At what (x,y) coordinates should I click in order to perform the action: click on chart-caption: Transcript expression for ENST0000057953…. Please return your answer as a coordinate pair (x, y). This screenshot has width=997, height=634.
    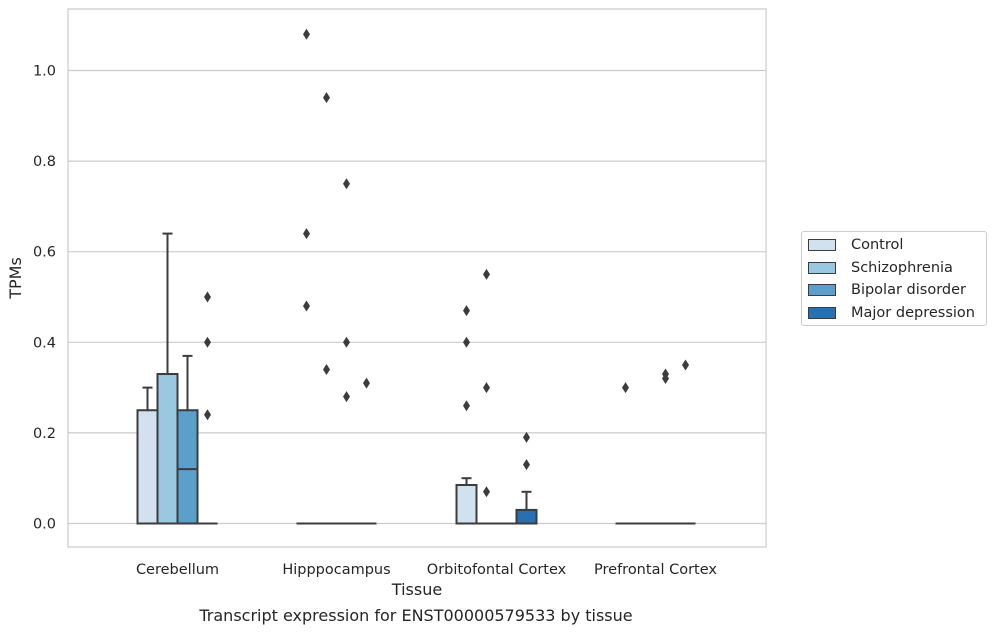
    Looking at the image, I should click on (416, 615).